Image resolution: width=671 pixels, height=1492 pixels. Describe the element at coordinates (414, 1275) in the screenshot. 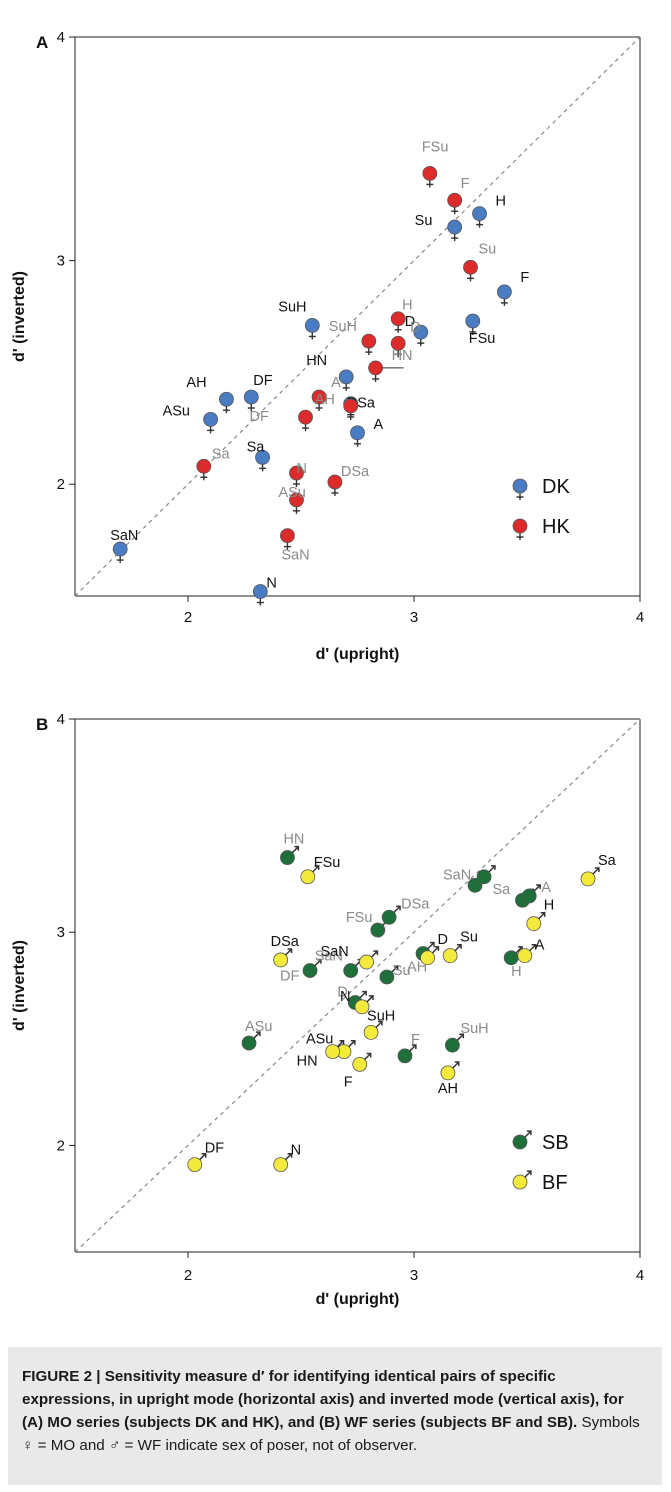

I see `x-tick-label: 3` at that location.